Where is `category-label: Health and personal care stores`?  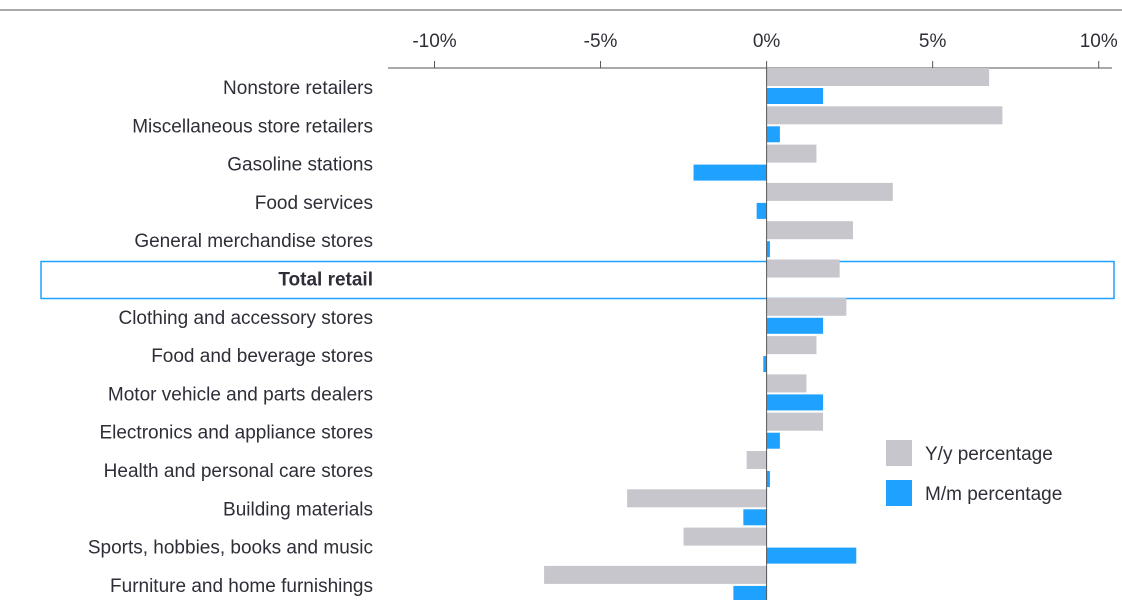 category-label: Health and personal care stores is located at coordinates (238, 471).